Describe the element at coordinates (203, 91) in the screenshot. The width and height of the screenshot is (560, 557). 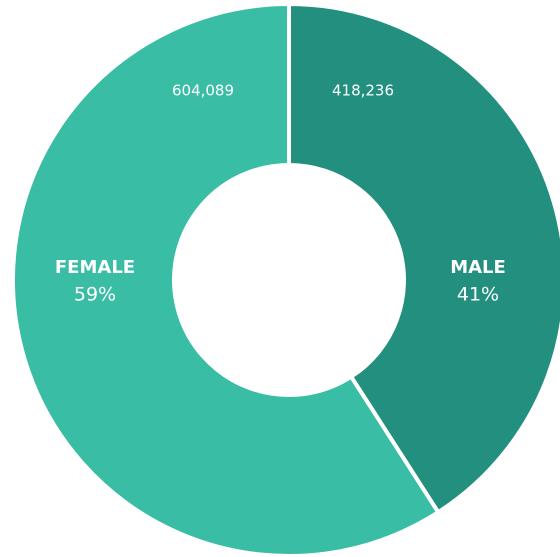
I see `value-label: 604,089` at that location.